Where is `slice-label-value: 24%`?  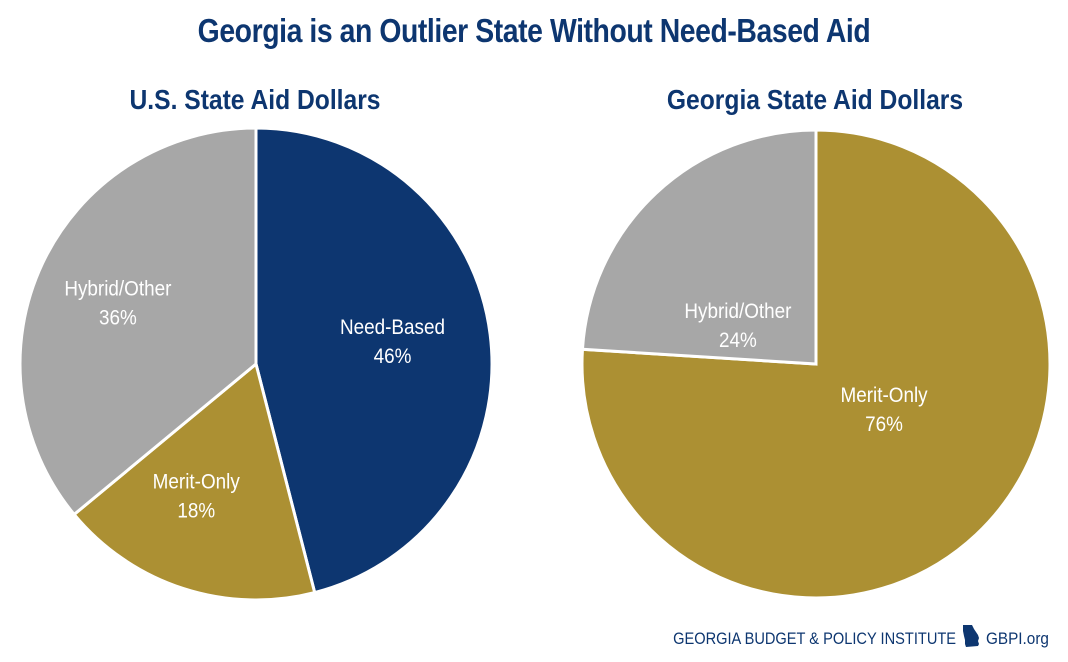 slice-label-value: 24% is located at coordinates (738, 340).